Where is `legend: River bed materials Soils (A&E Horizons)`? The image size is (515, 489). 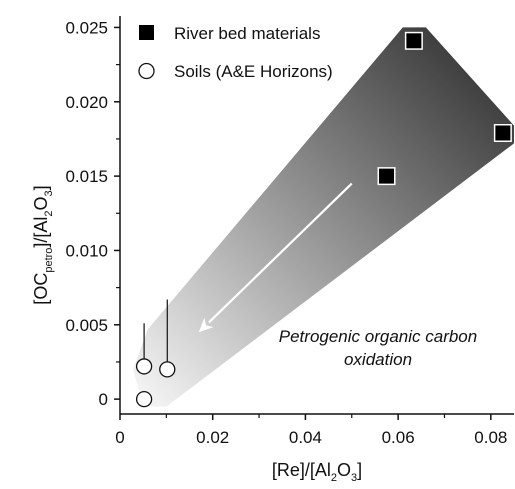
legend: River bed materials Soils (A&E Horizons) is located at coordinates (235, 52).